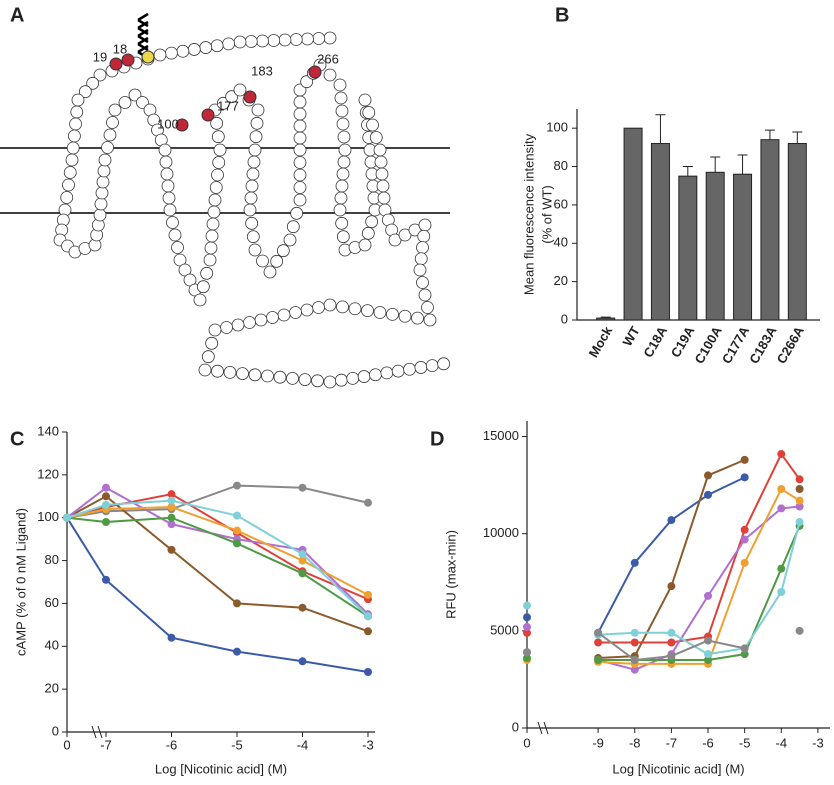 This screenshot has width=834, height=785. Describe the element at coordinates (368, 744) in the screenshot. I see `x-tick-label: -3` at that location.